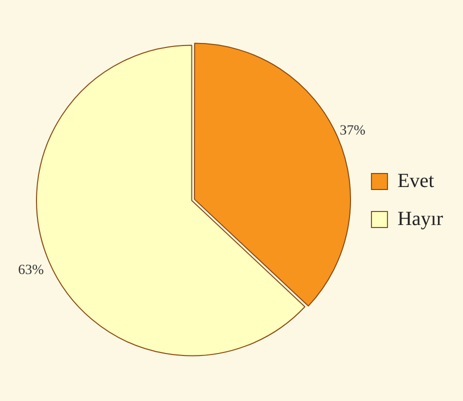  What do you see at coordinates (31, 270) in the screenshot?
I see `data-label: 63%` at bounding box center [31, 270].